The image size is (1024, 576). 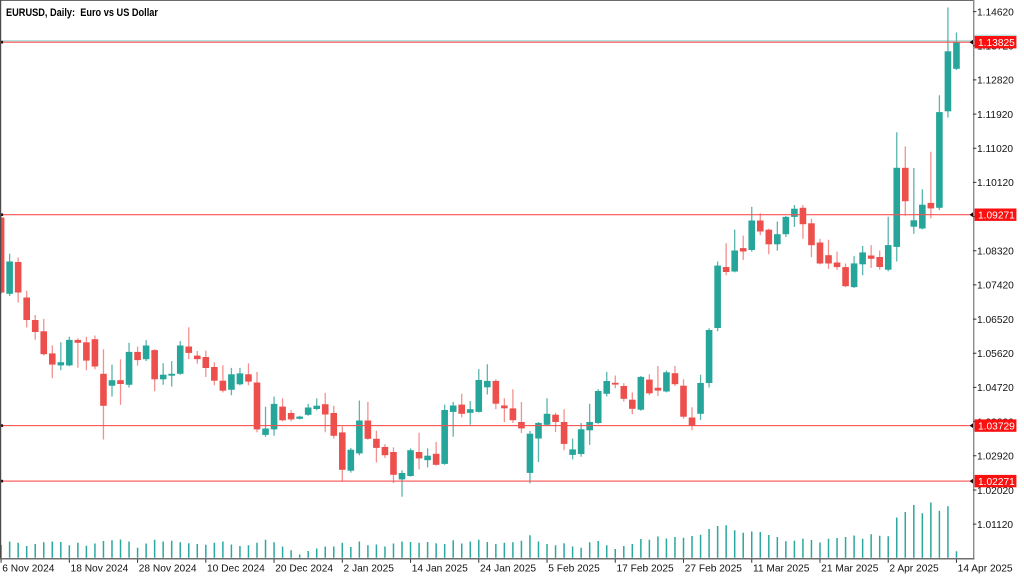 I want to click on svg-text: 5 Feb 2025, so click(x=574, y=569).